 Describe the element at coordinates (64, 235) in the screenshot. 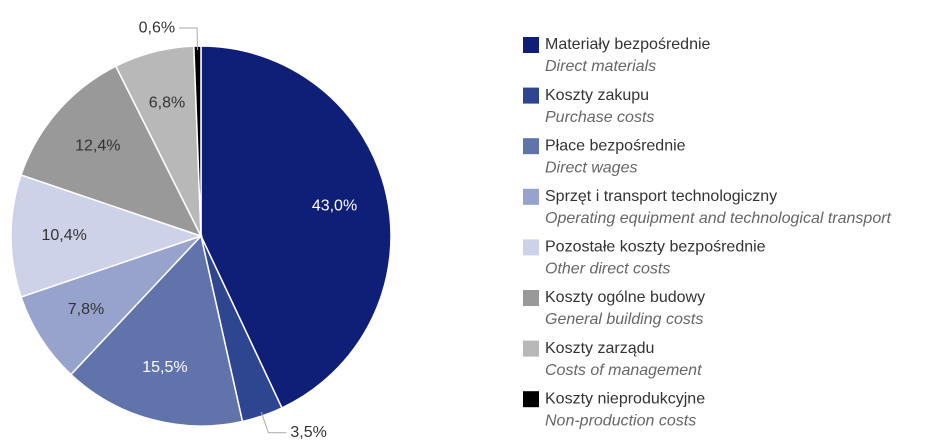

I see `data-label: 10,4%` at that location.